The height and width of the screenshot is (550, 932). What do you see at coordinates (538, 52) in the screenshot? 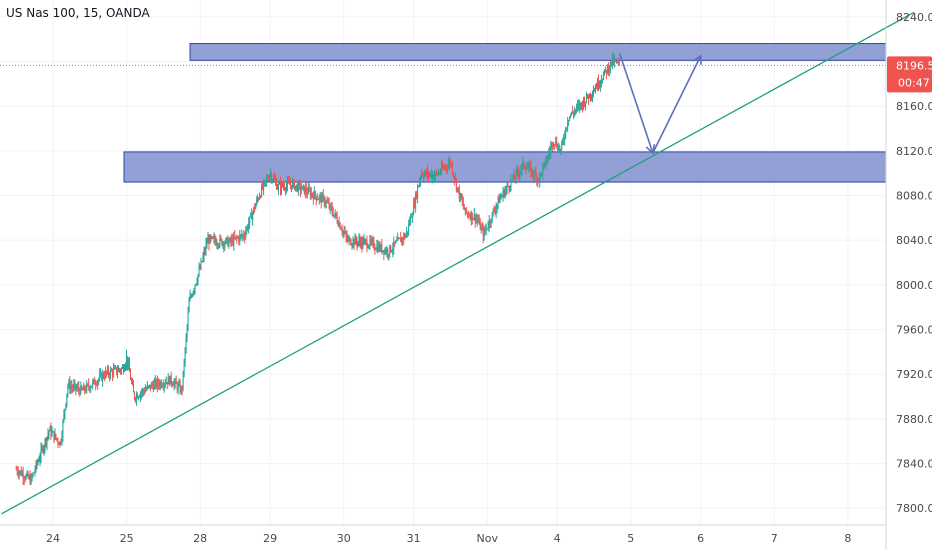
I see `resistance-zone` at bounding box center [538, 52].